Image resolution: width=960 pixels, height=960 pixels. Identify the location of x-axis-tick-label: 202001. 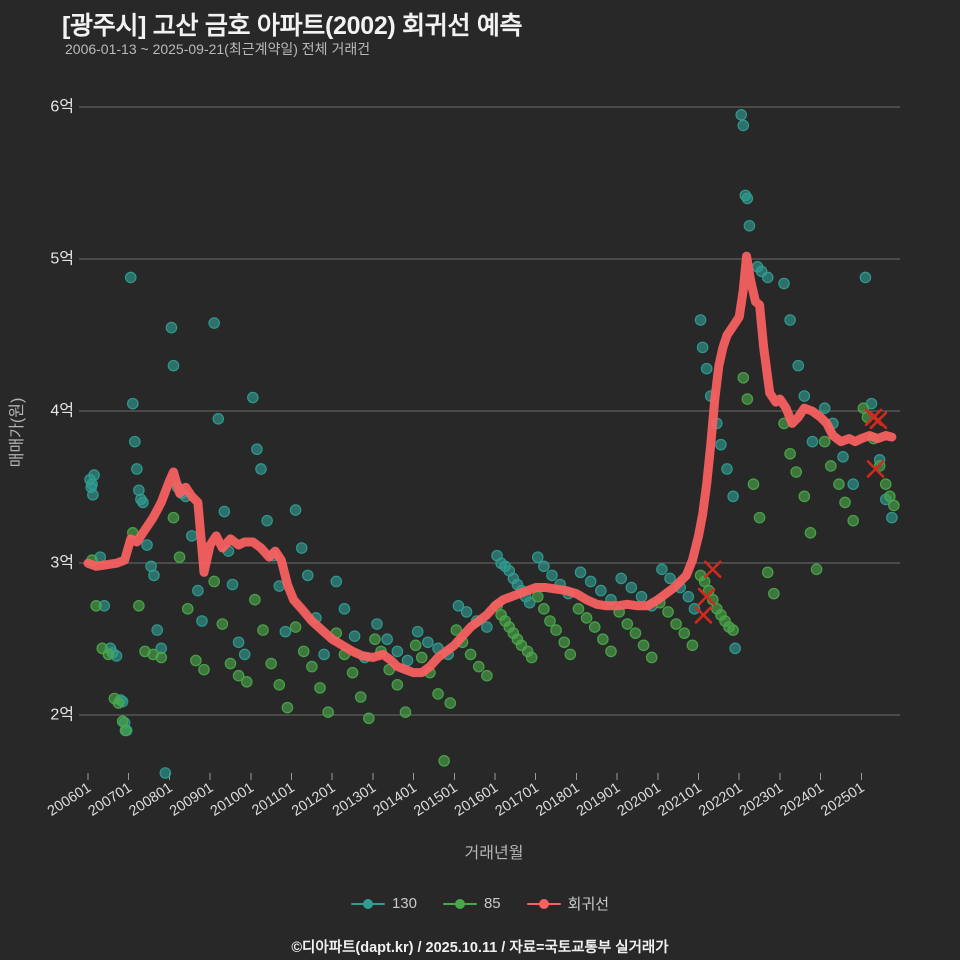
(639, 800).